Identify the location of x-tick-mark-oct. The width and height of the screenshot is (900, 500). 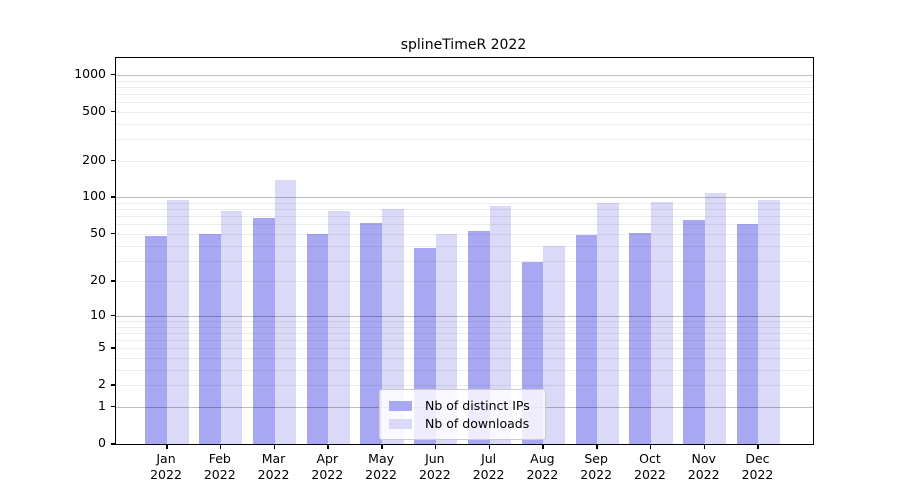
(650, 447).